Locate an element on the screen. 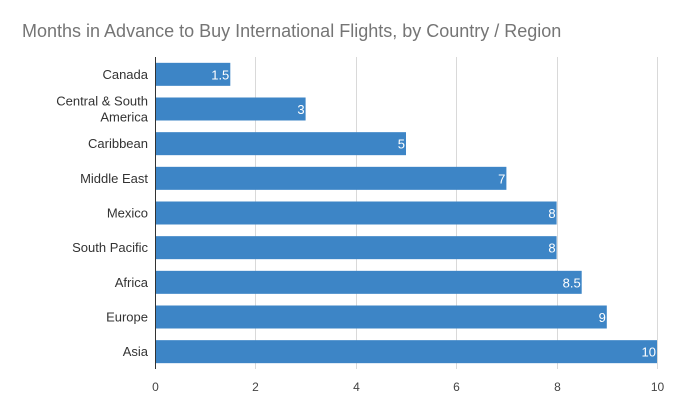  category-label-line: Europe is located at coordinates (127, 317).